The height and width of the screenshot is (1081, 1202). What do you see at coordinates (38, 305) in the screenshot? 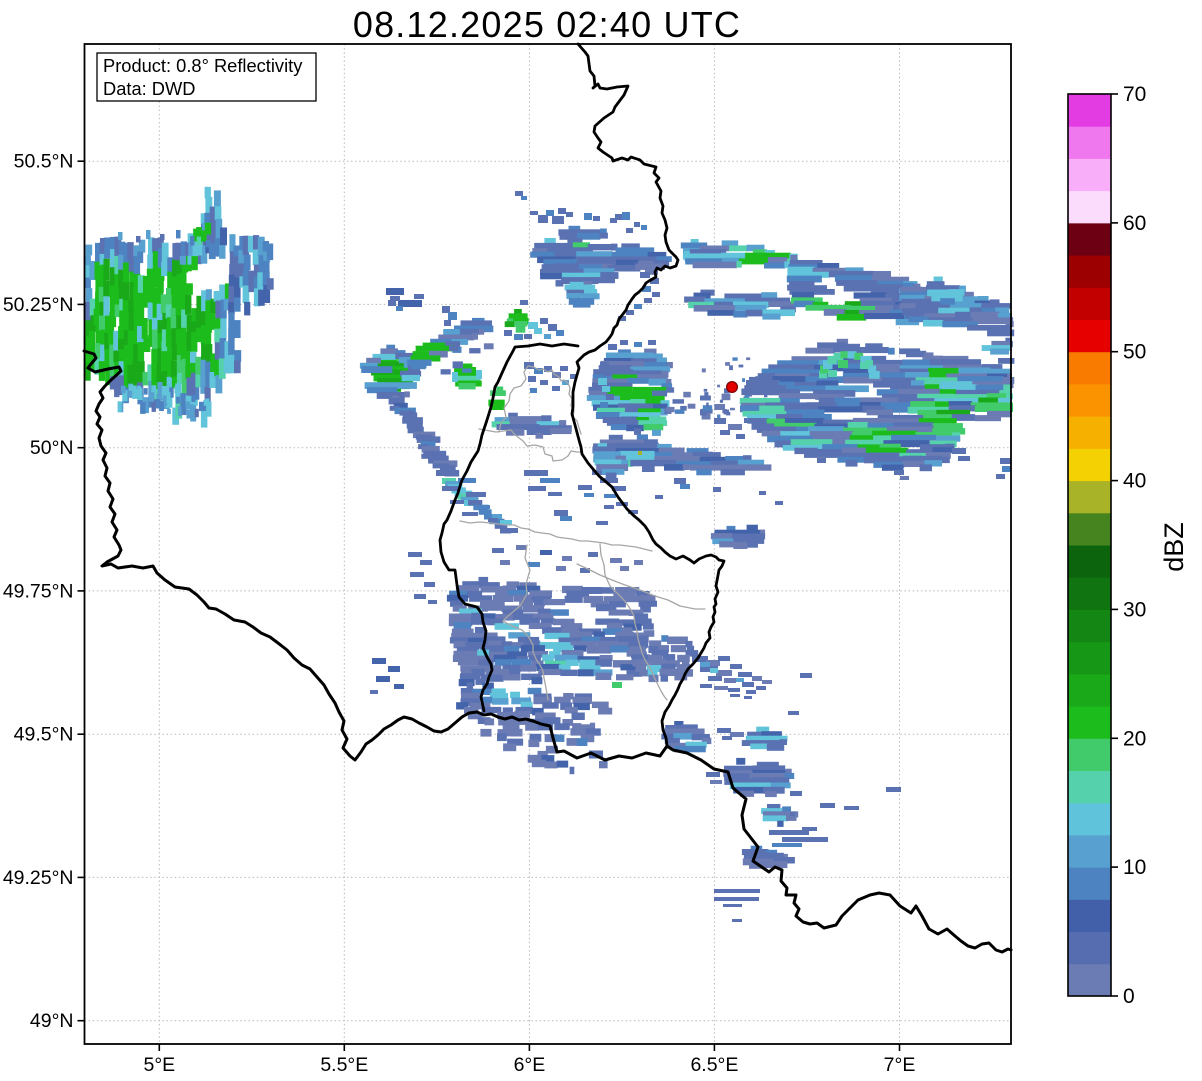
I see `svg-text: 50.25°N` at bounding box center [38, 305].